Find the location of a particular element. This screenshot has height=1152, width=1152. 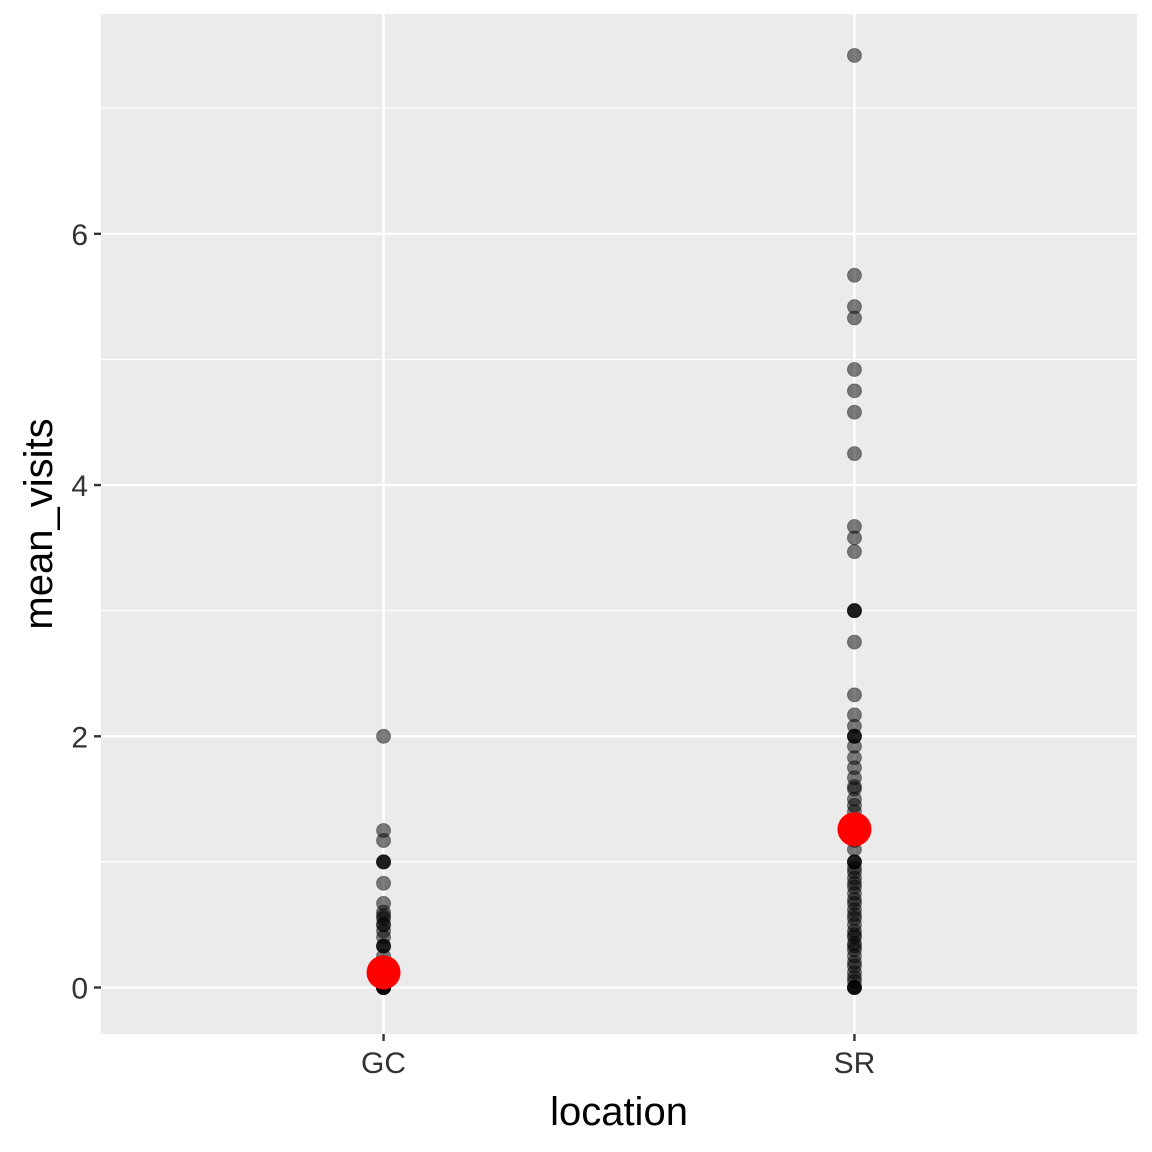

y-tick-label: 6 is located at coordinates (79, 235).